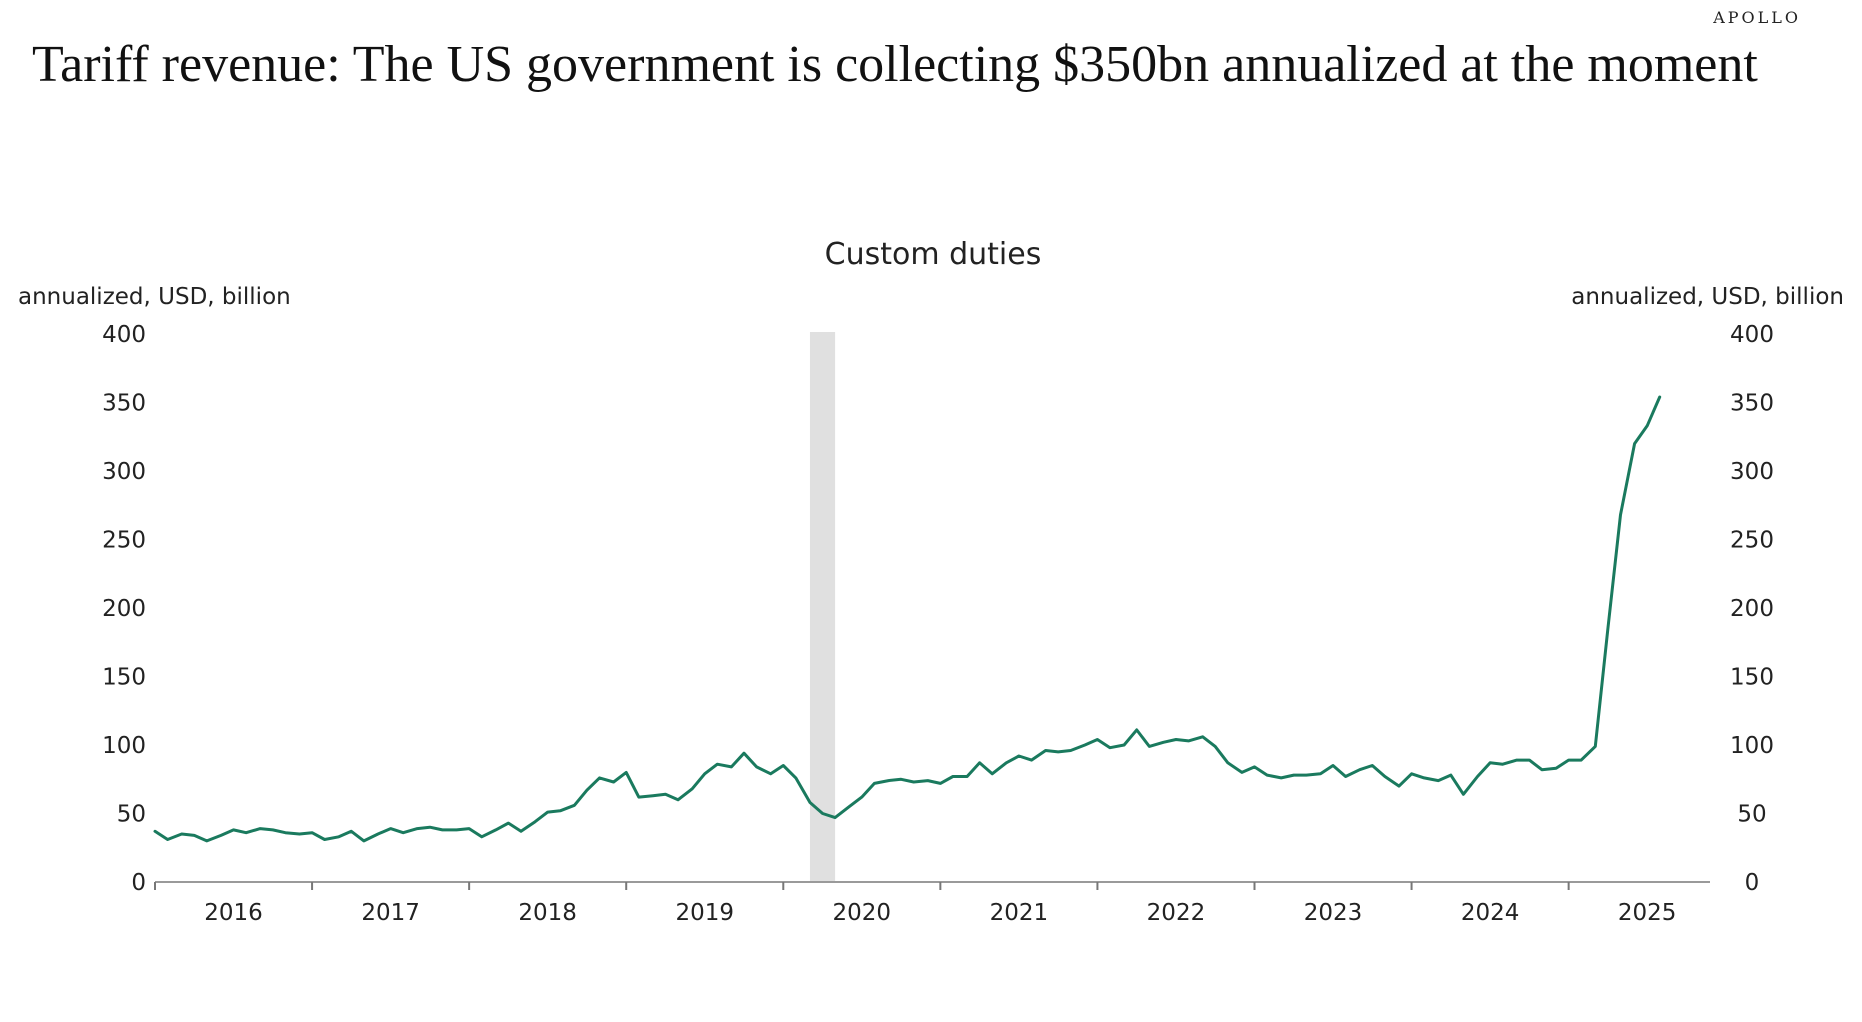  What do you see at coordinates (1752, 541) in the screenshot?
I see `y-tick-label-right: 250` at bounding box center [1752, 541].